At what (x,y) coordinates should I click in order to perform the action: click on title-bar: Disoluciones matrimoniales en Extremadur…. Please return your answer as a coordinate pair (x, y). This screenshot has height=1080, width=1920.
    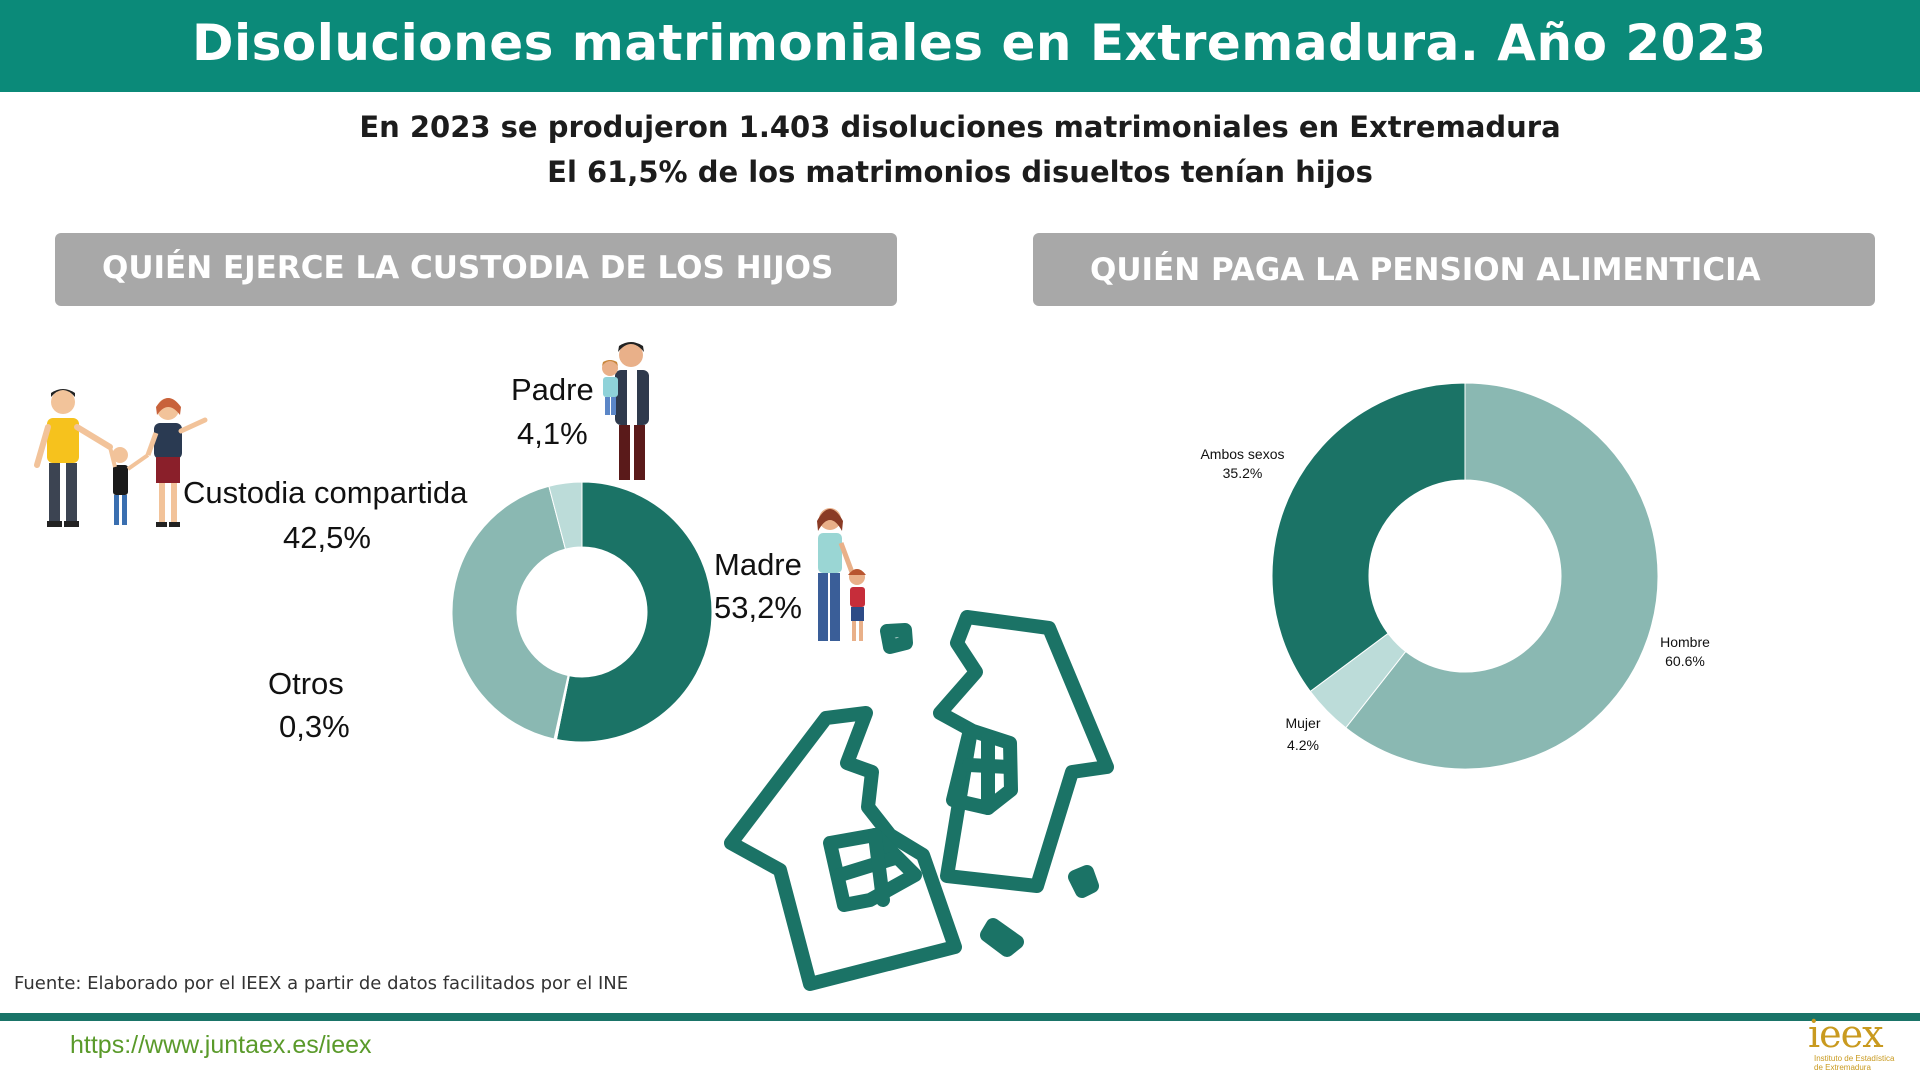
    Looking at the image, I should click on (960, 46).